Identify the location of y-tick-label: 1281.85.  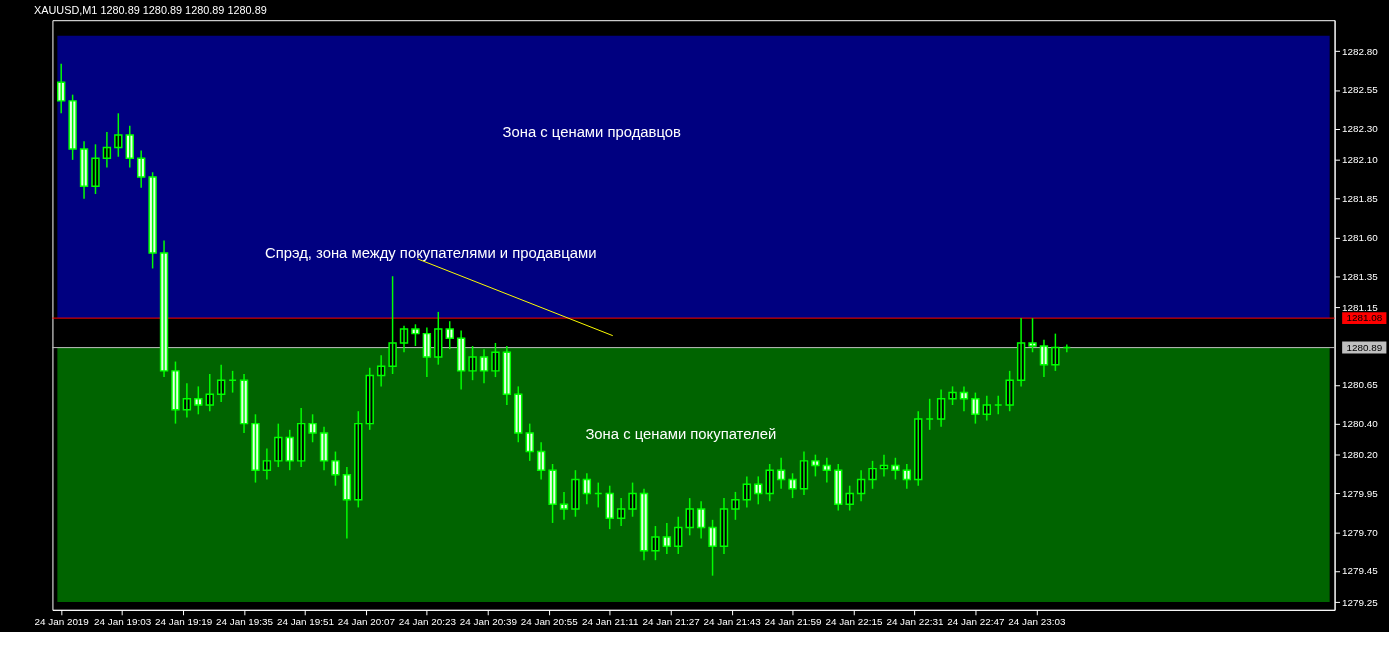
(1360, 199).